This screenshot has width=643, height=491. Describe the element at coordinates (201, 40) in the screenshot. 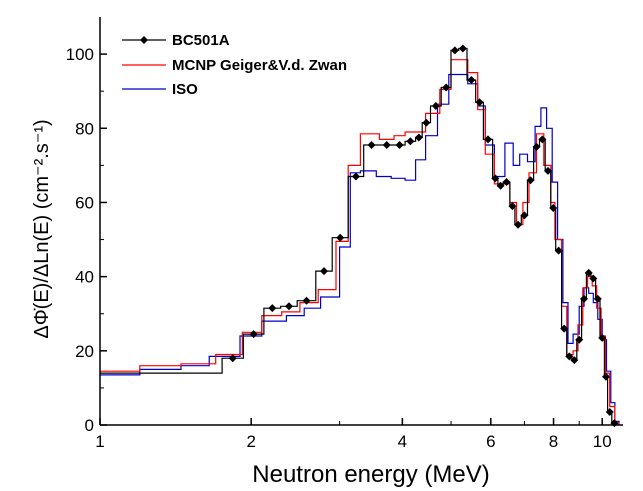

I see `legend-label-0: BC501A` at that location.